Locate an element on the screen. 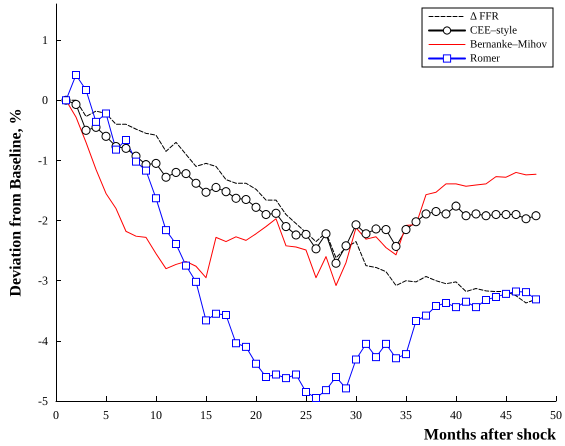 The height and width of the screenshot is (446, 565). y-tick-label: -5 is located at coordinates (43, 401).